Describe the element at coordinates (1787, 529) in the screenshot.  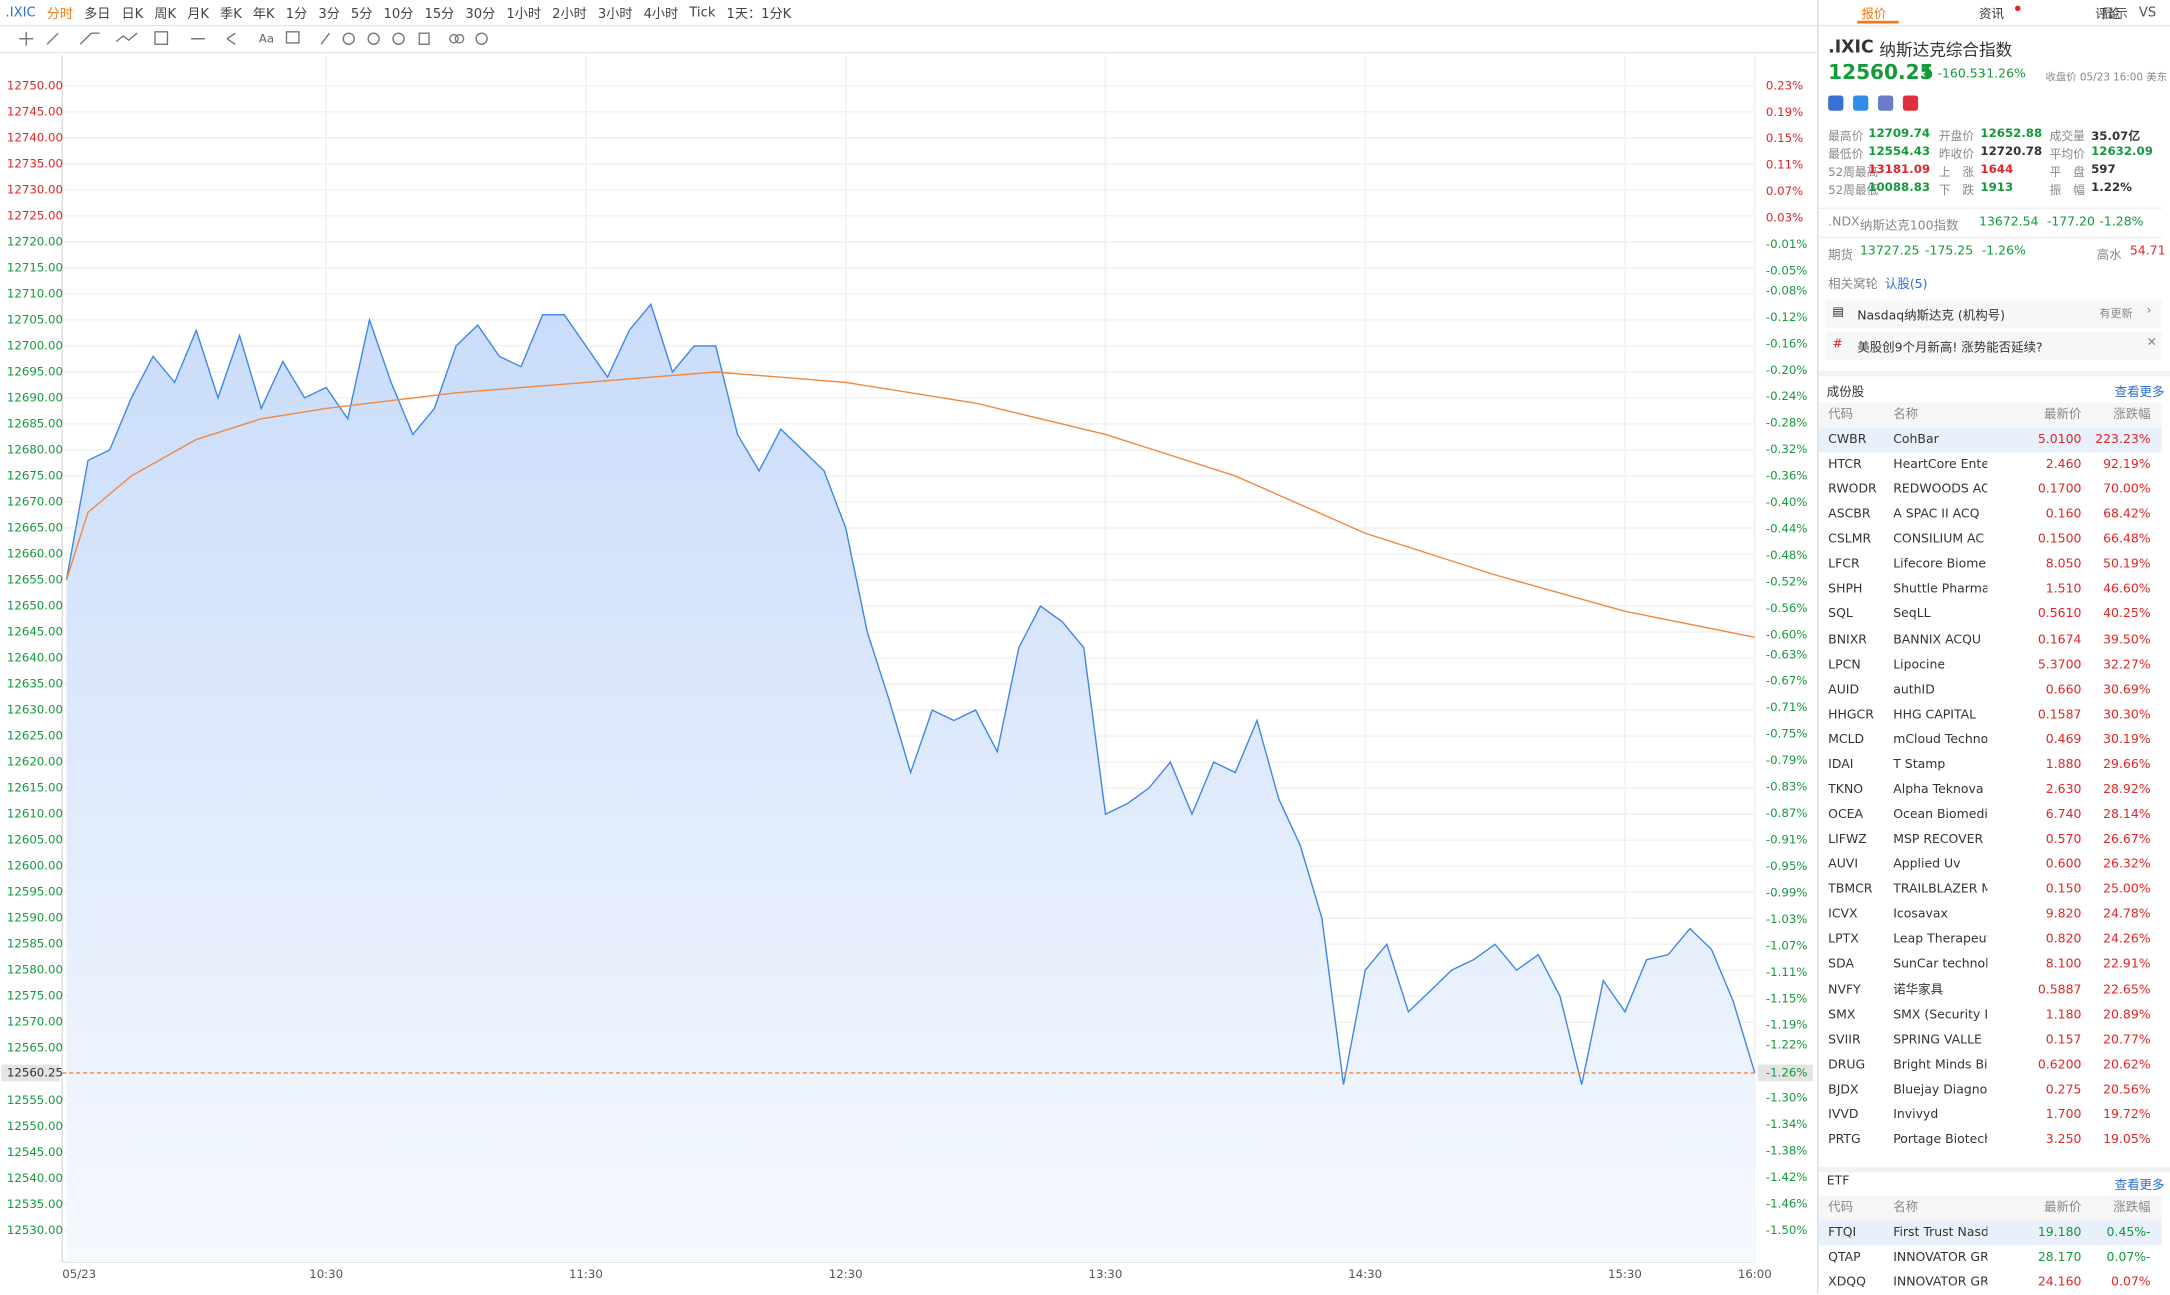
I see `y2-tick-label: -0.44%` at that location.